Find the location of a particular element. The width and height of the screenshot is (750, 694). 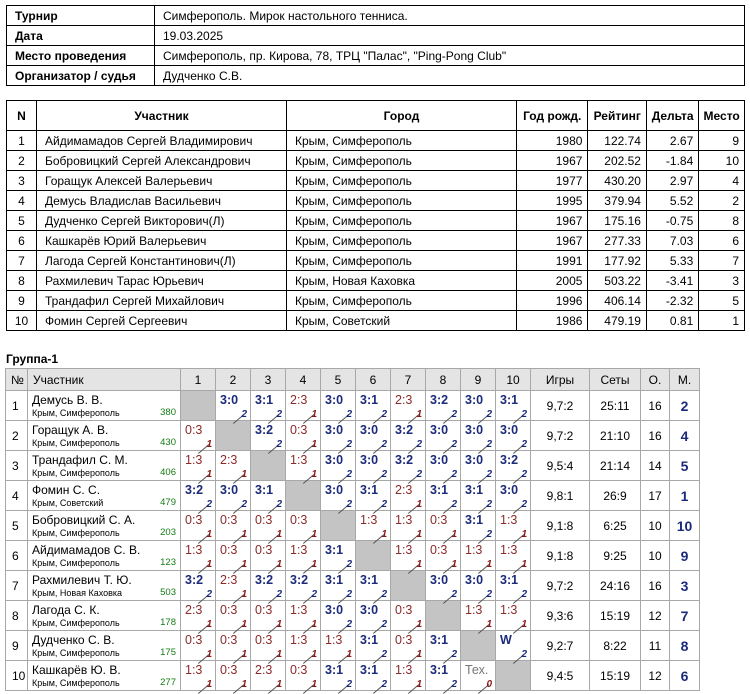

participant-rating: 277.33 is located at coordinates (617, 240).